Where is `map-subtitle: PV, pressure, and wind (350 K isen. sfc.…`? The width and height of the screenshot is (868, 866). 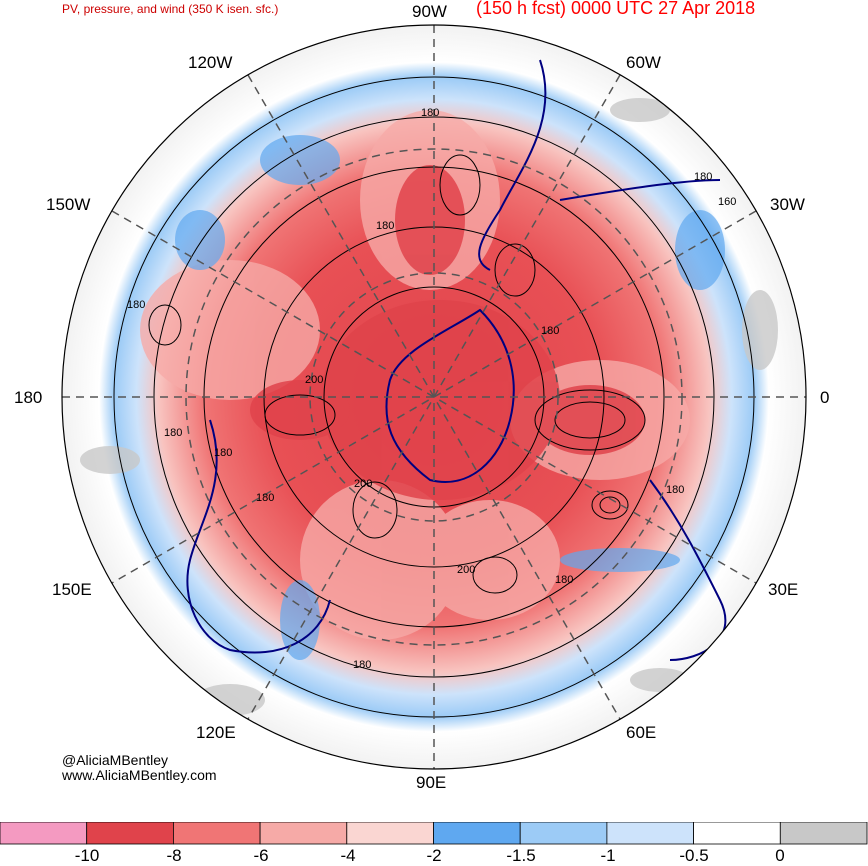
map-subtitle: PV, pressure, and wind (350 K isen. sfc.… is located at coordinates (170, 9).